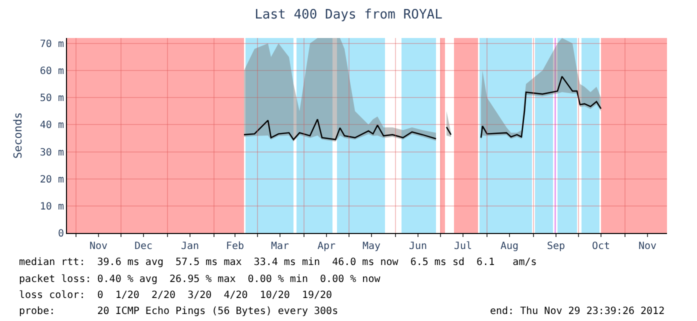 The image size is (697, 321). I want to click on text: probe: 20 ICMP Echo Pings (56 Bytes) every 300s, so click(178, 311).